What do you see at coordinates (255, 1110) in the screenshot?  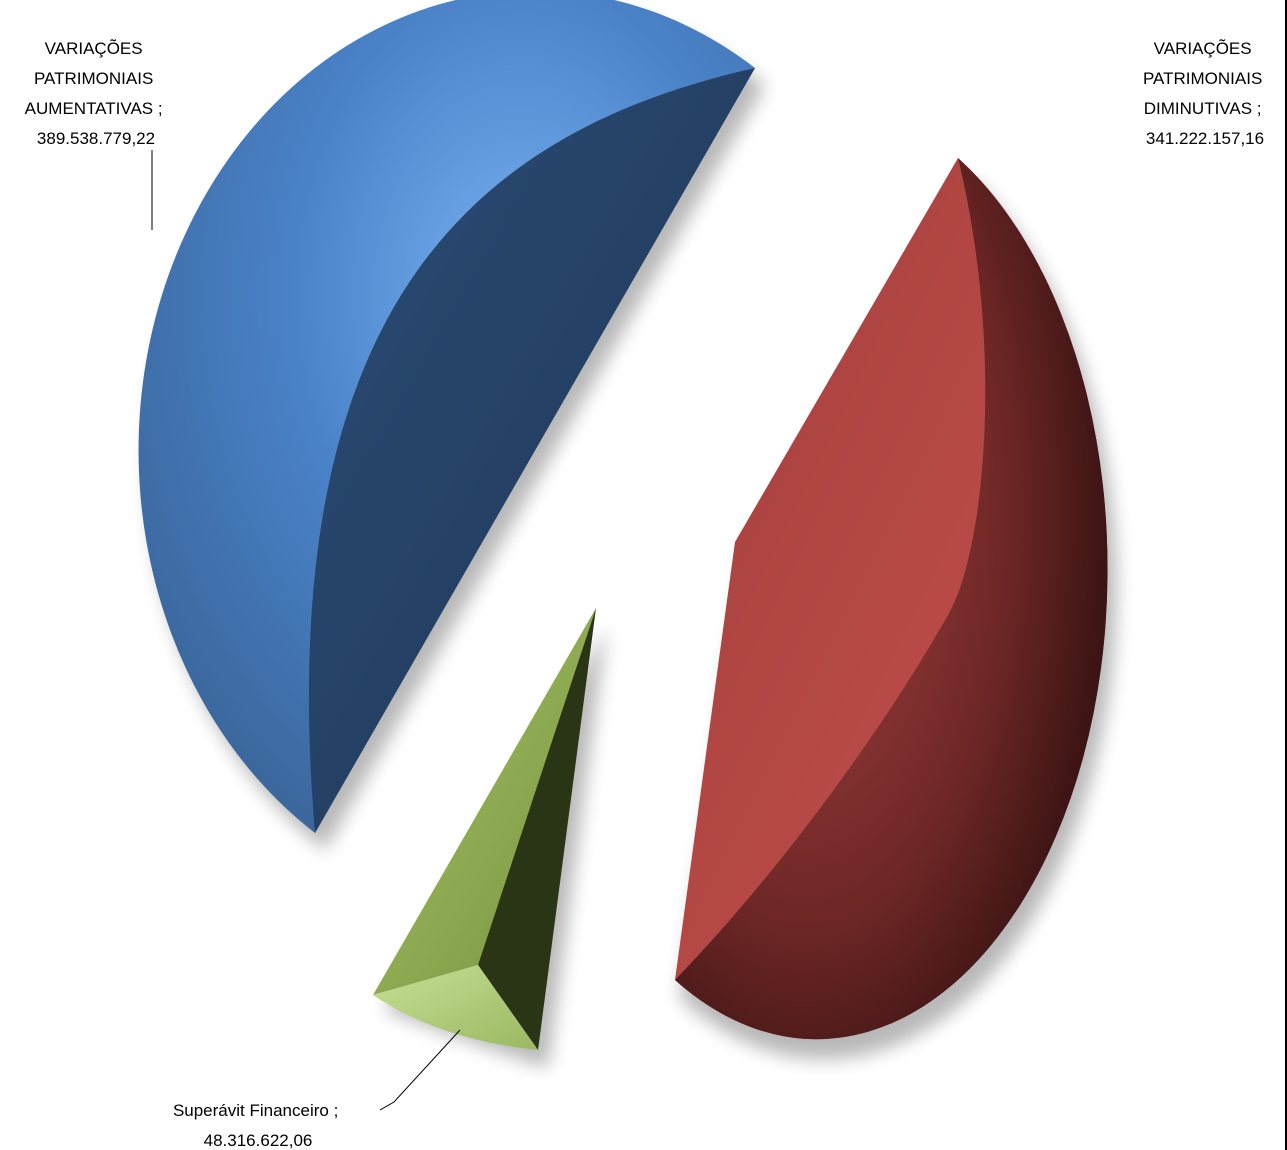 I see `data-label-line: Superávit Financeiro ;` at bounding box center [255, 1110].